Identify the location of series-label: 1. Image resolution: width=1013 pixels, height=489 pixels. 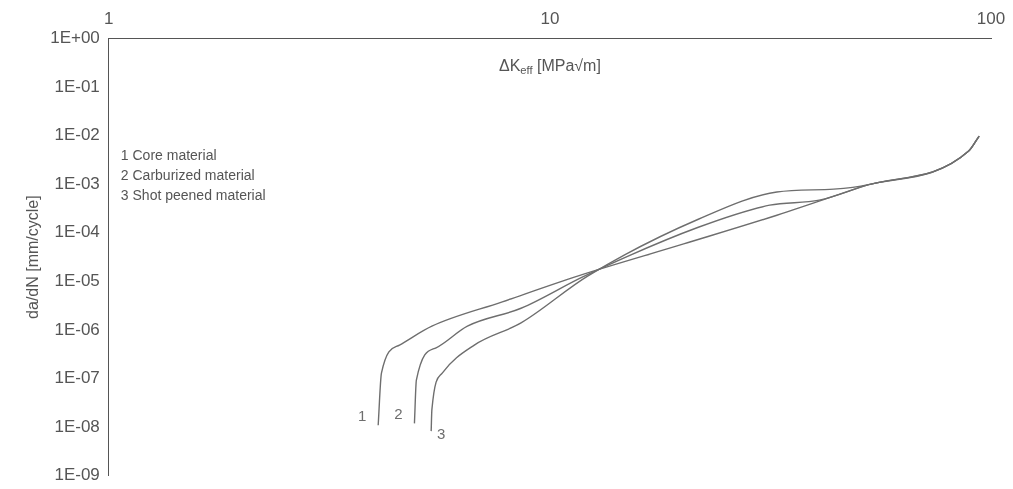
(362, 416).